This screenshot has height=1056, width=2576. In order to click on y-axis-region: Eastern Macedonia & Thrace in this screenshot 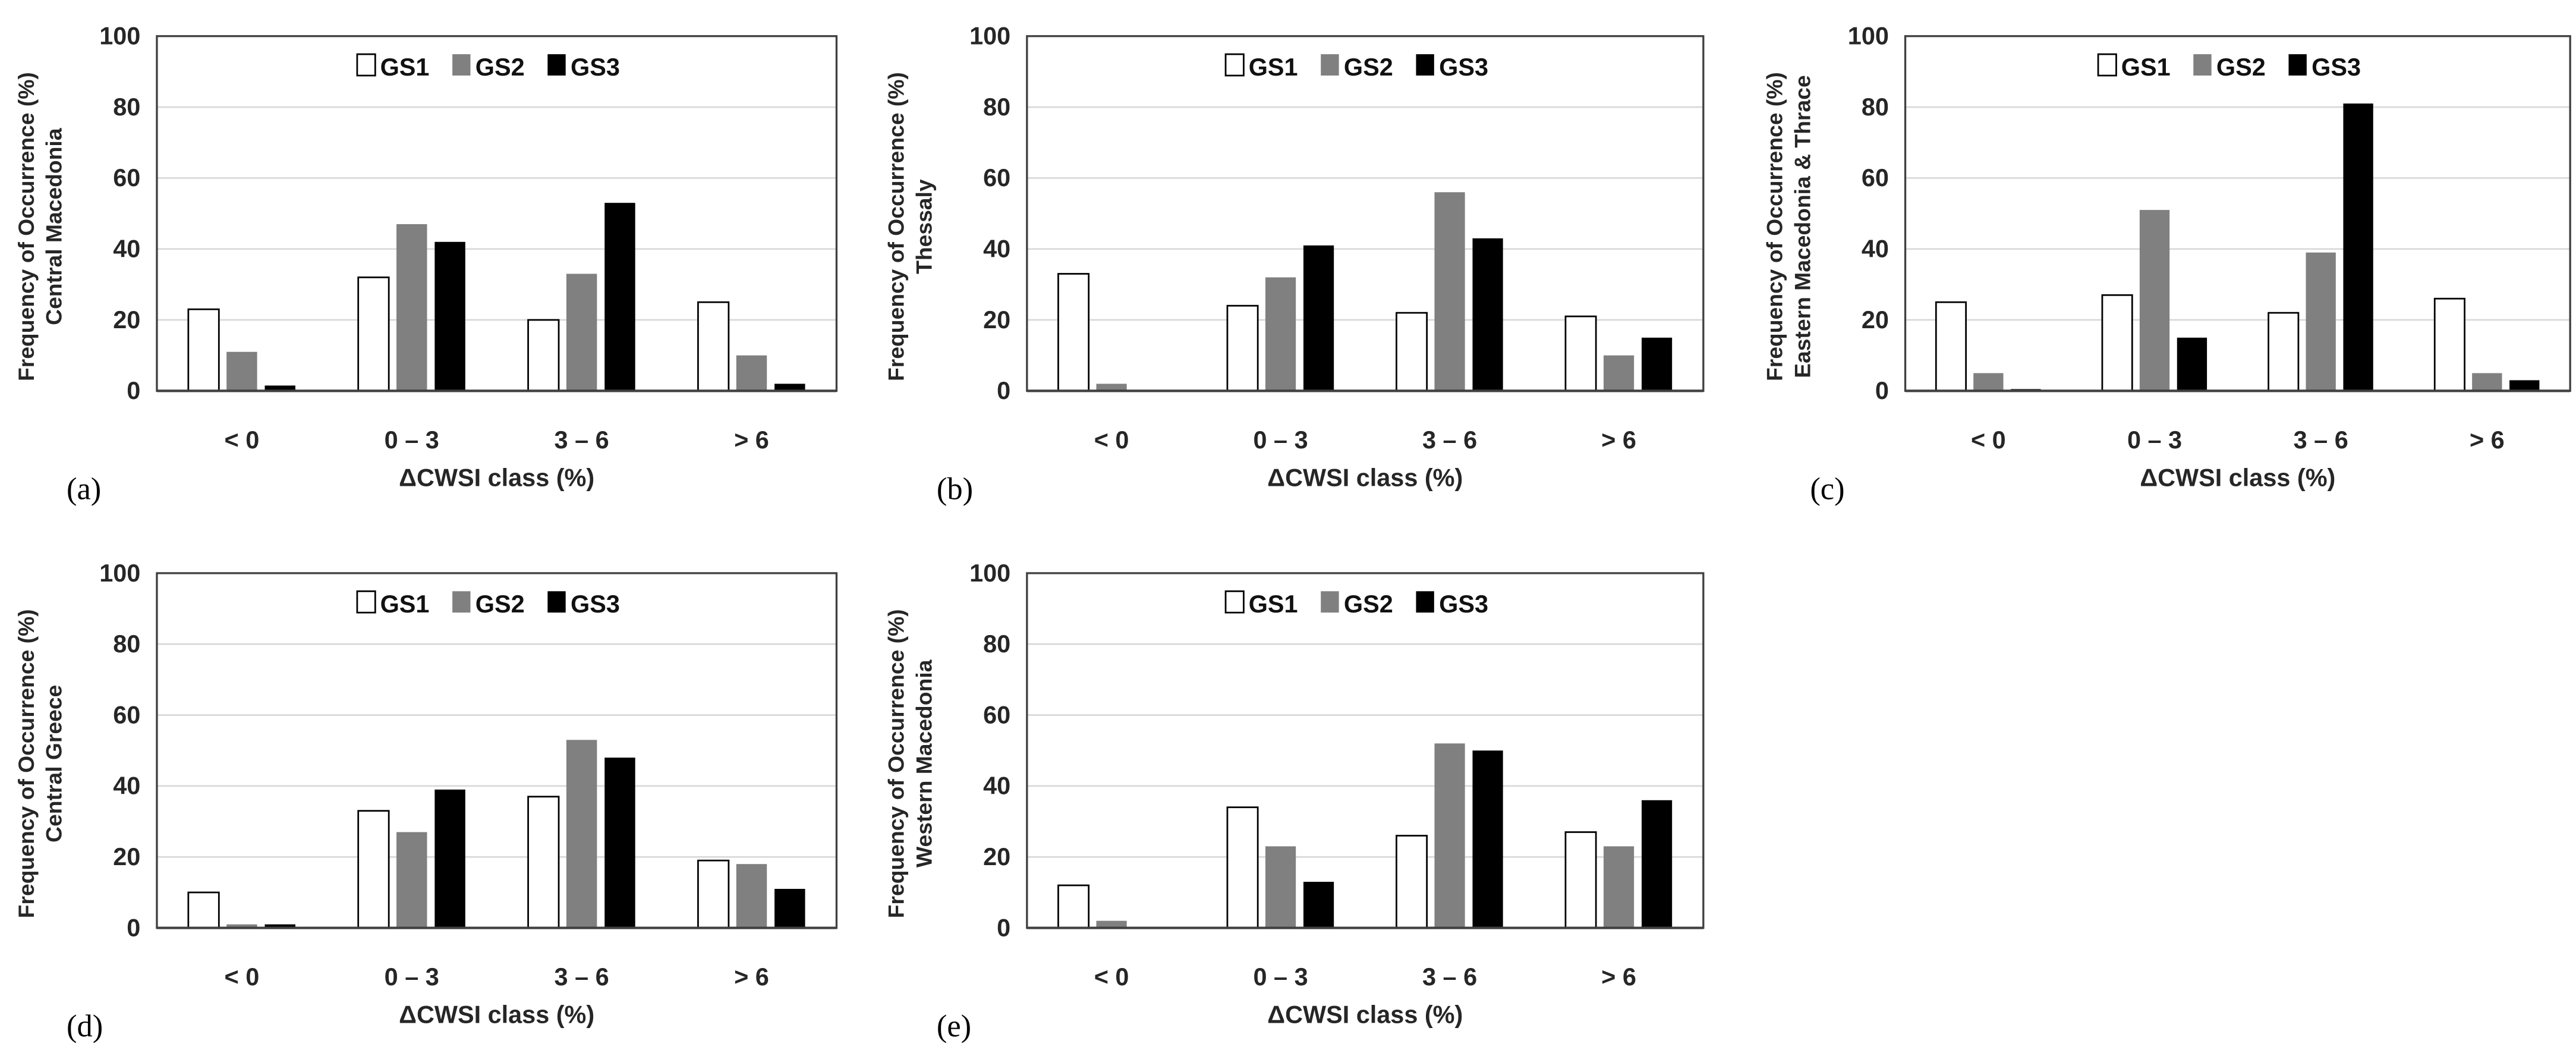, I will do `click(1802, 227)`.